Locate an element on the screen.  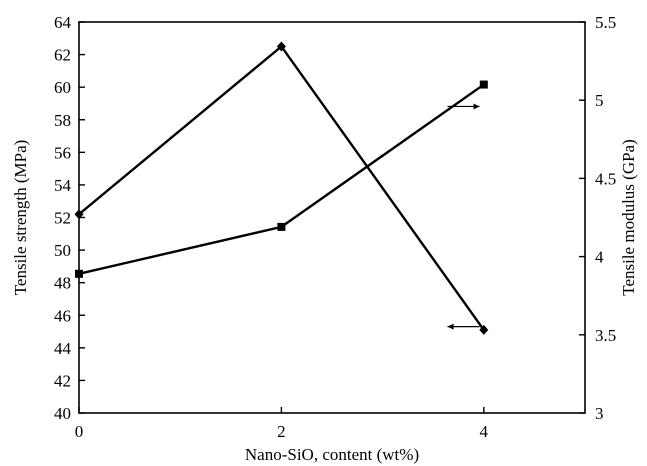
right-tick-label: 4 is located at coordinates (599, 257).